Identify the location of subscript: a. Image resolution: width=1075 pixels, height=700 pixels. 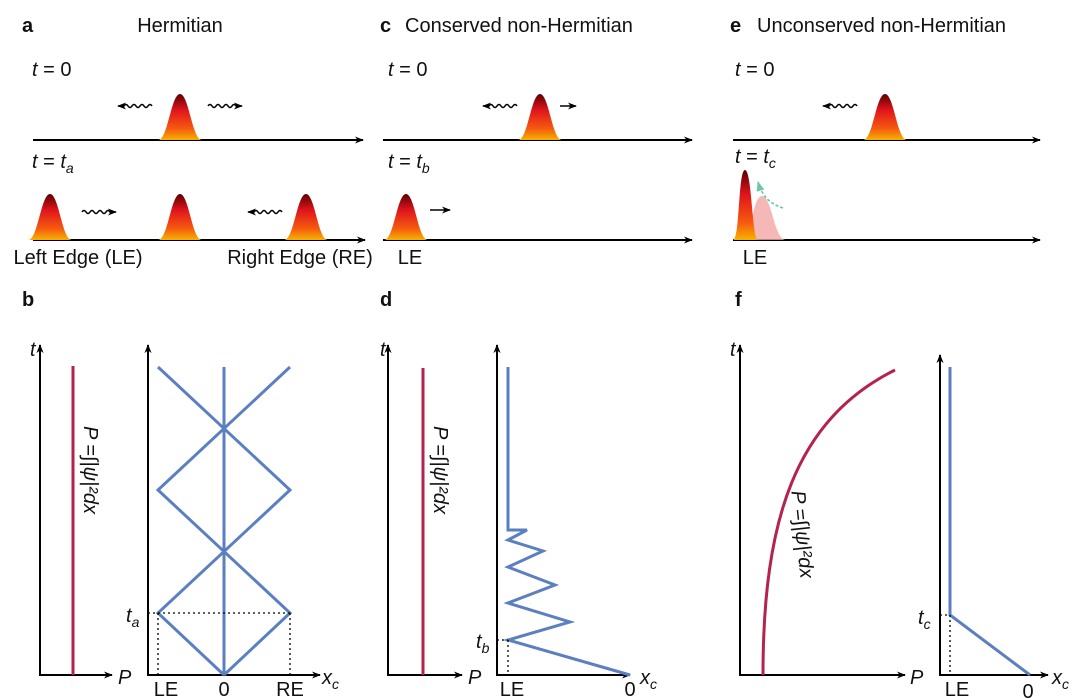
(136, 622).